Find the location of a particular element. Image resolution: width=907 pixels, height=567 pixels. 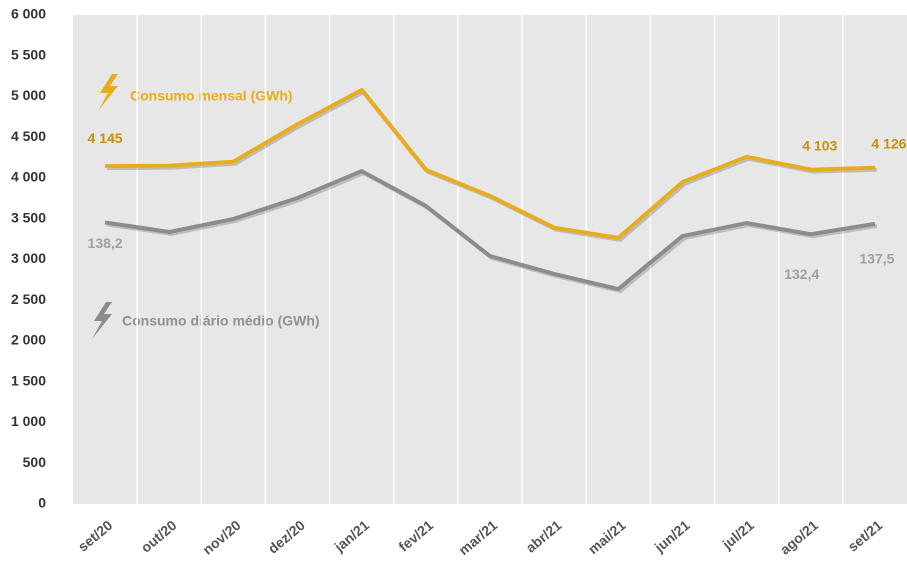

x-tick-label: dez/20 is located at coordinates (286, 537).